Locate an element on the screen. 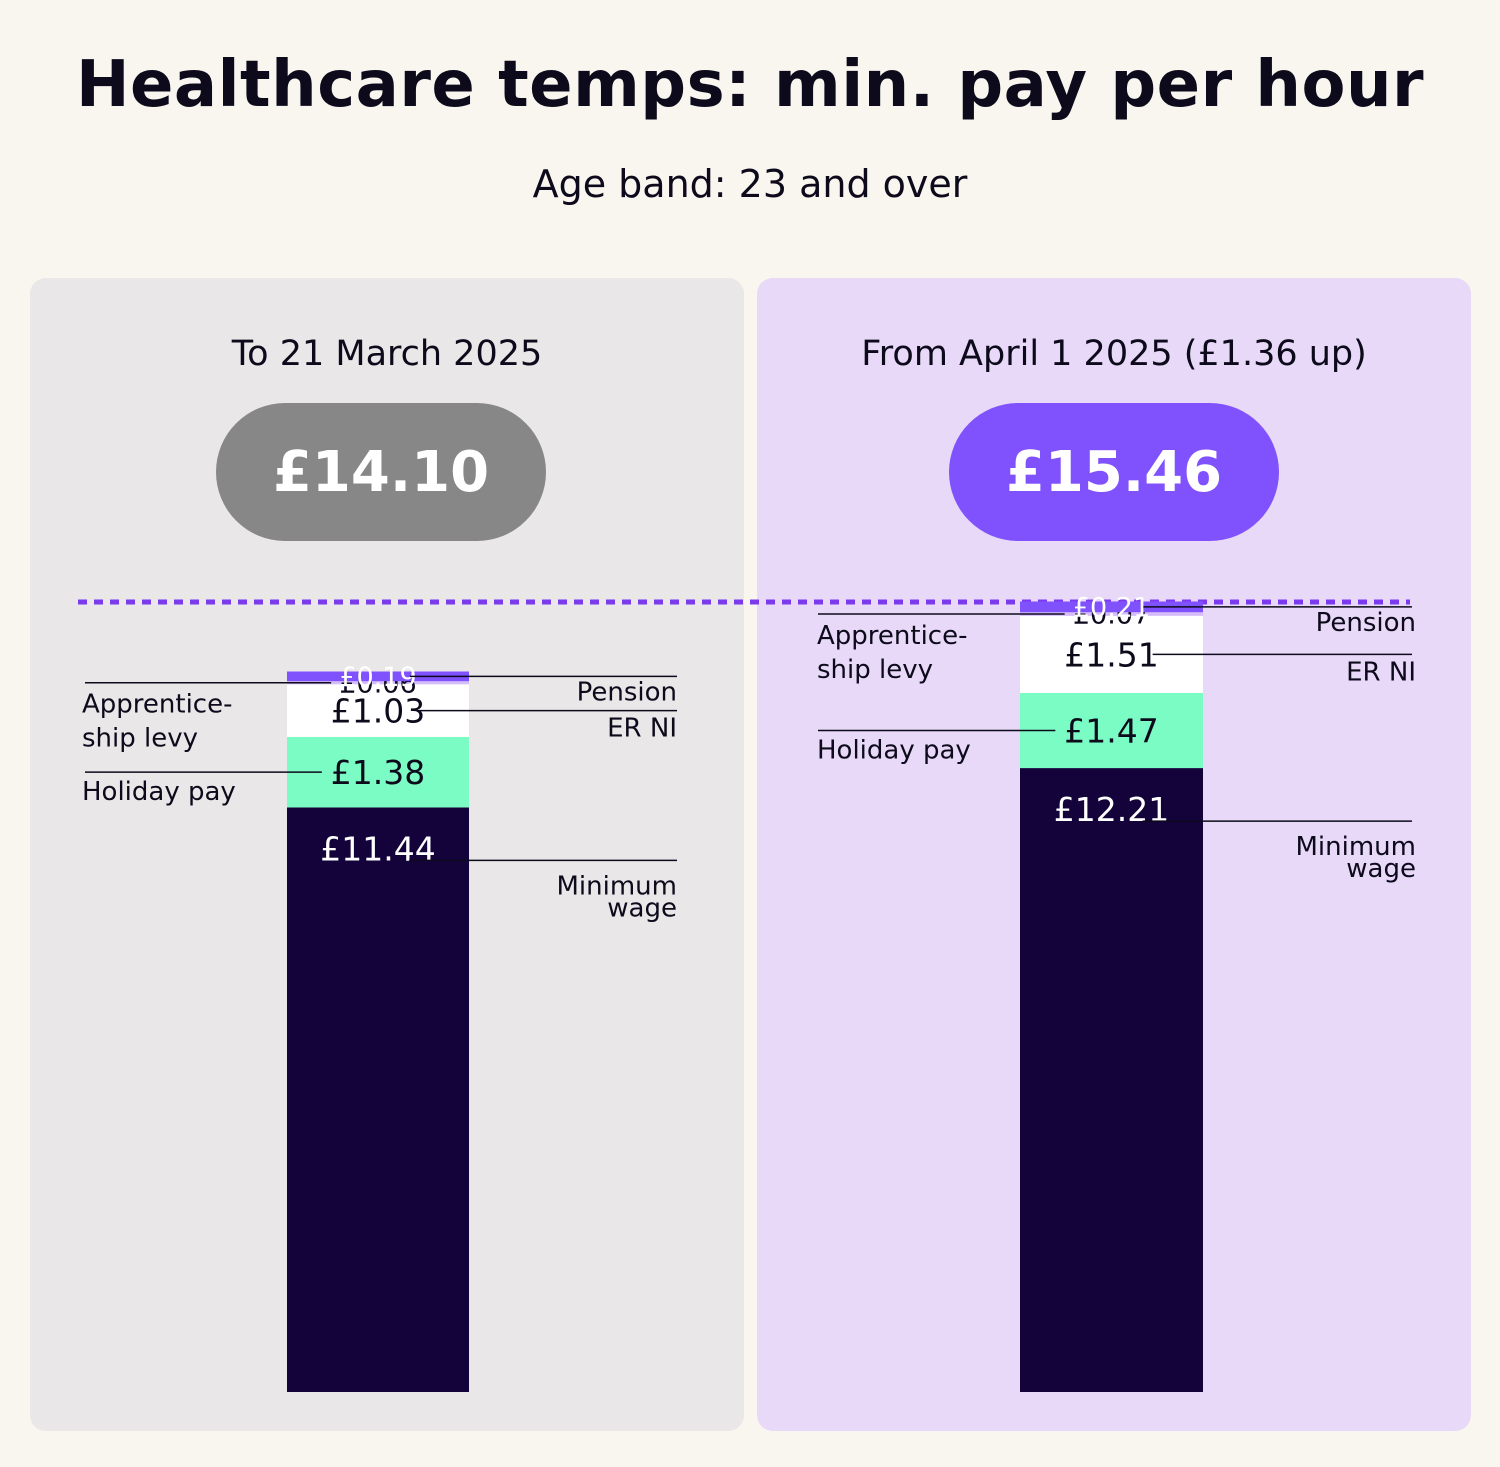 Image resolution: width=1500 pixels, height=1467 pixels. value-label: £0.21 is located at coordinates (1111, 608).